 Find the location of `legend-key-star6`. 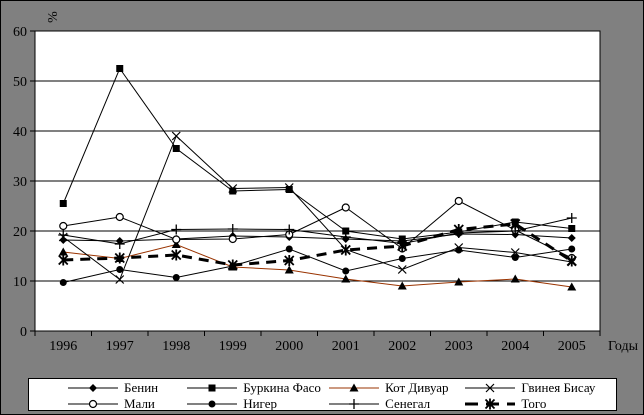

legend-key-star6 is located at coordinates (490, 404).